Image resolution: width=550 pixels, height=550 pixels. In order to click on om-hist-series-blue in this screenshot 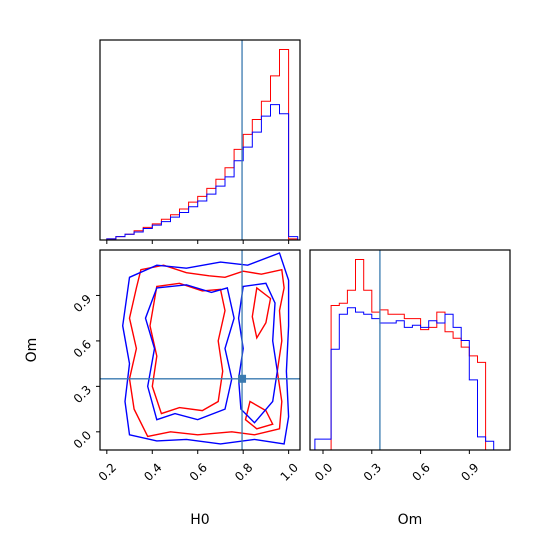, I will do `click(412, 378)`.